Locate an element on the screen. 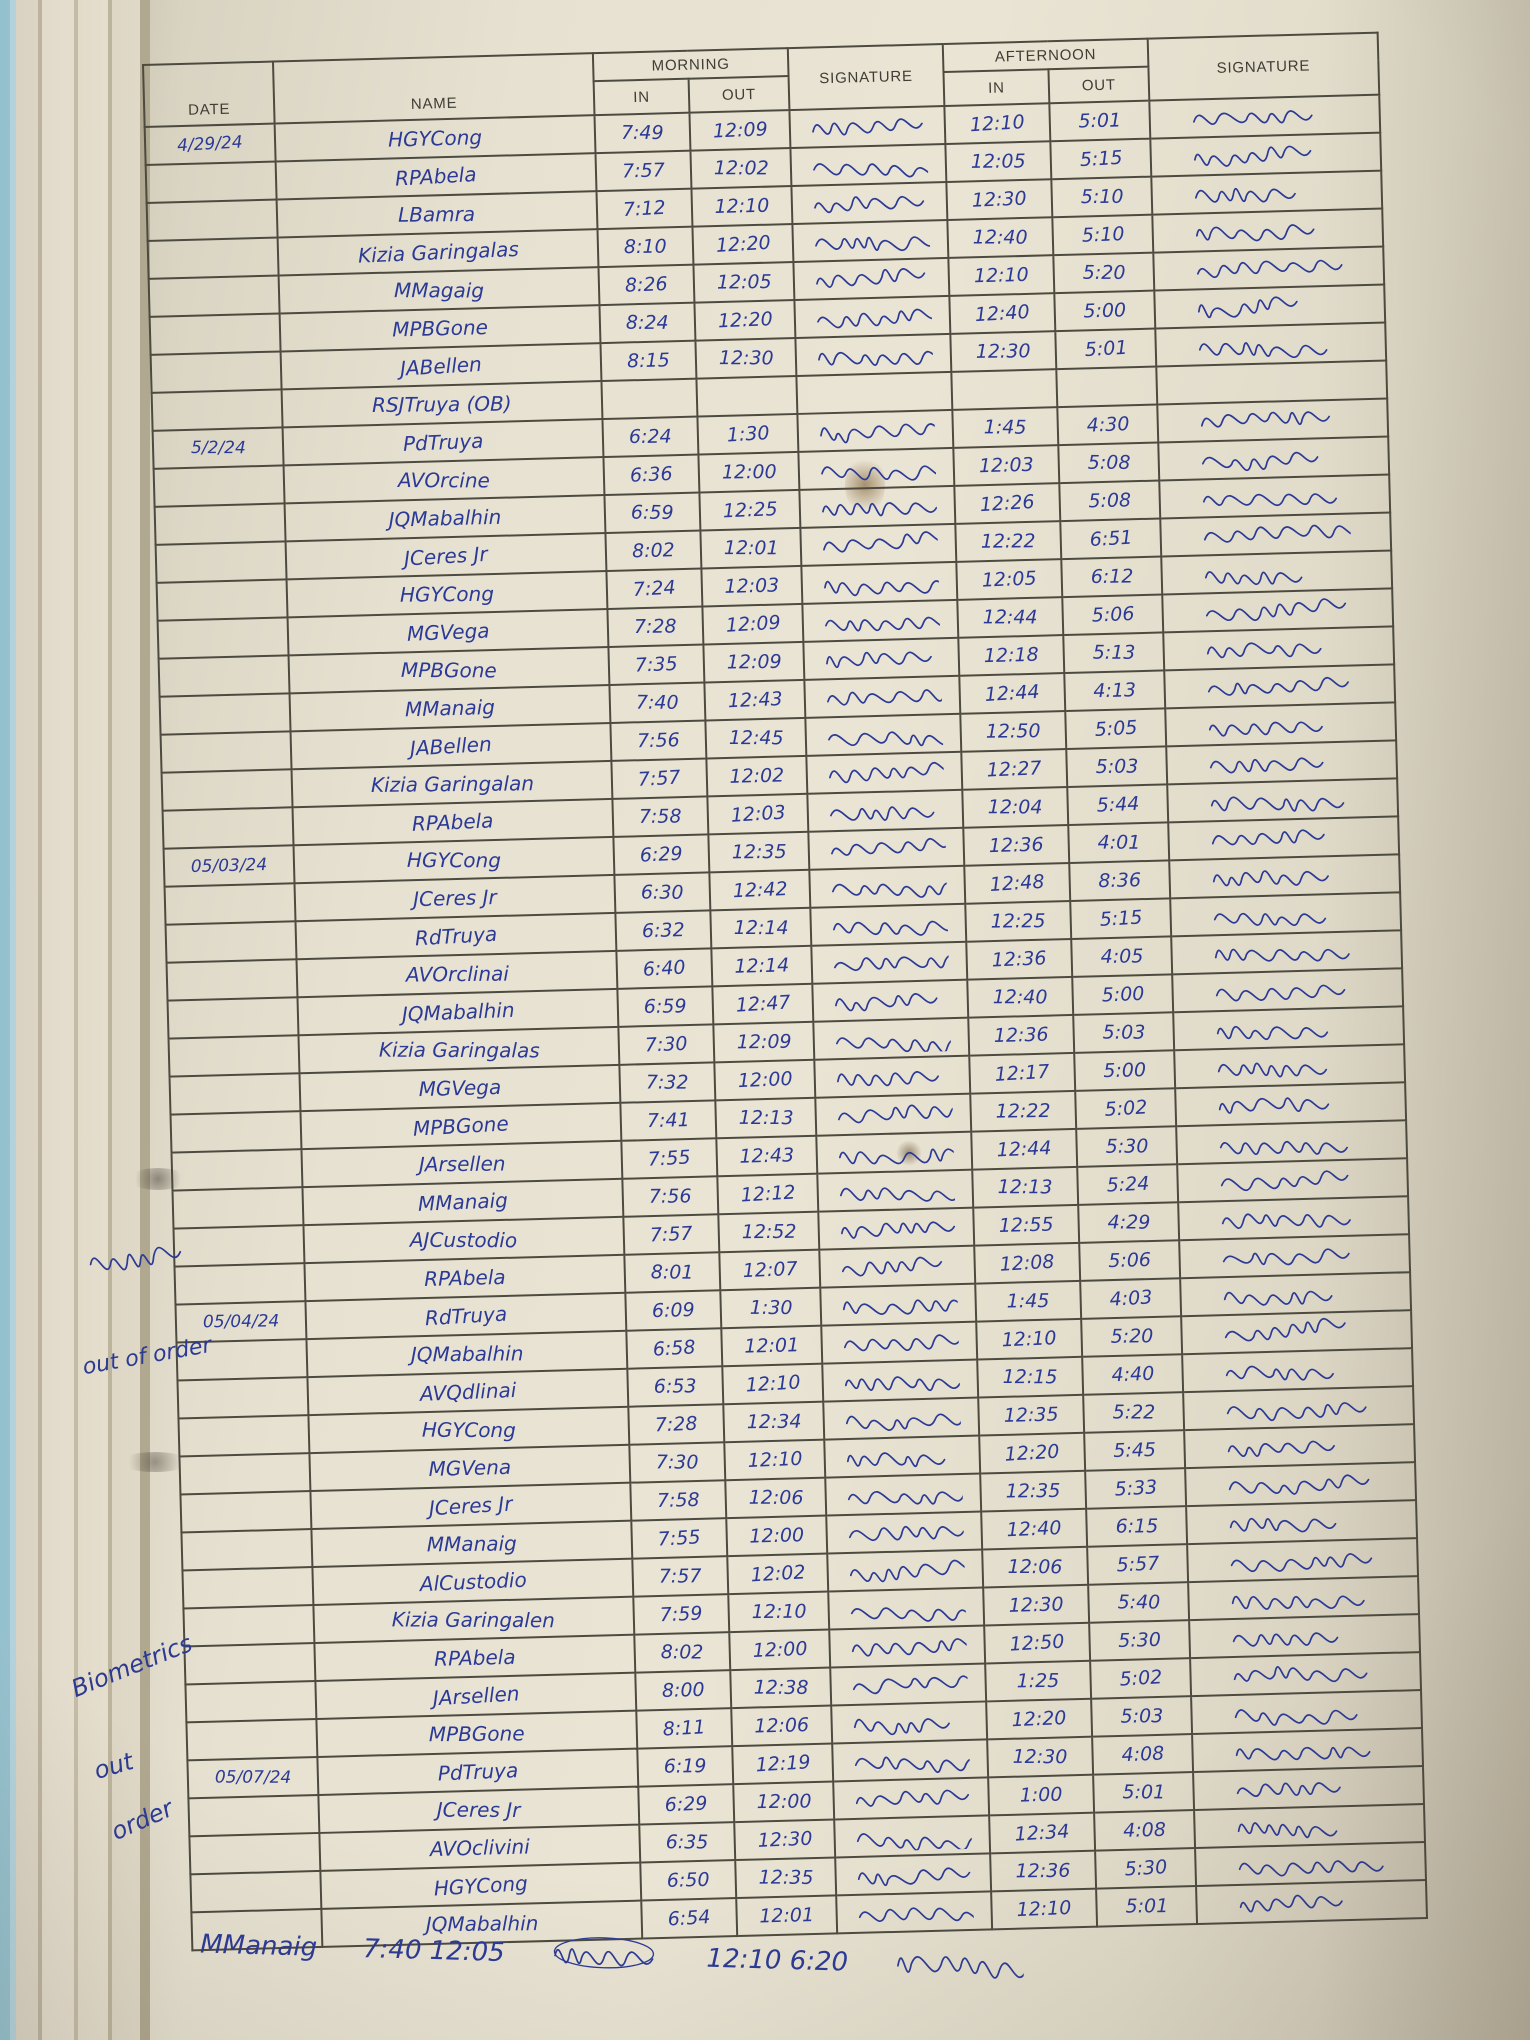 This screenshot has width=1530, height=2040. cell-m-out: 12:01 is located at coordinates (751, 548).